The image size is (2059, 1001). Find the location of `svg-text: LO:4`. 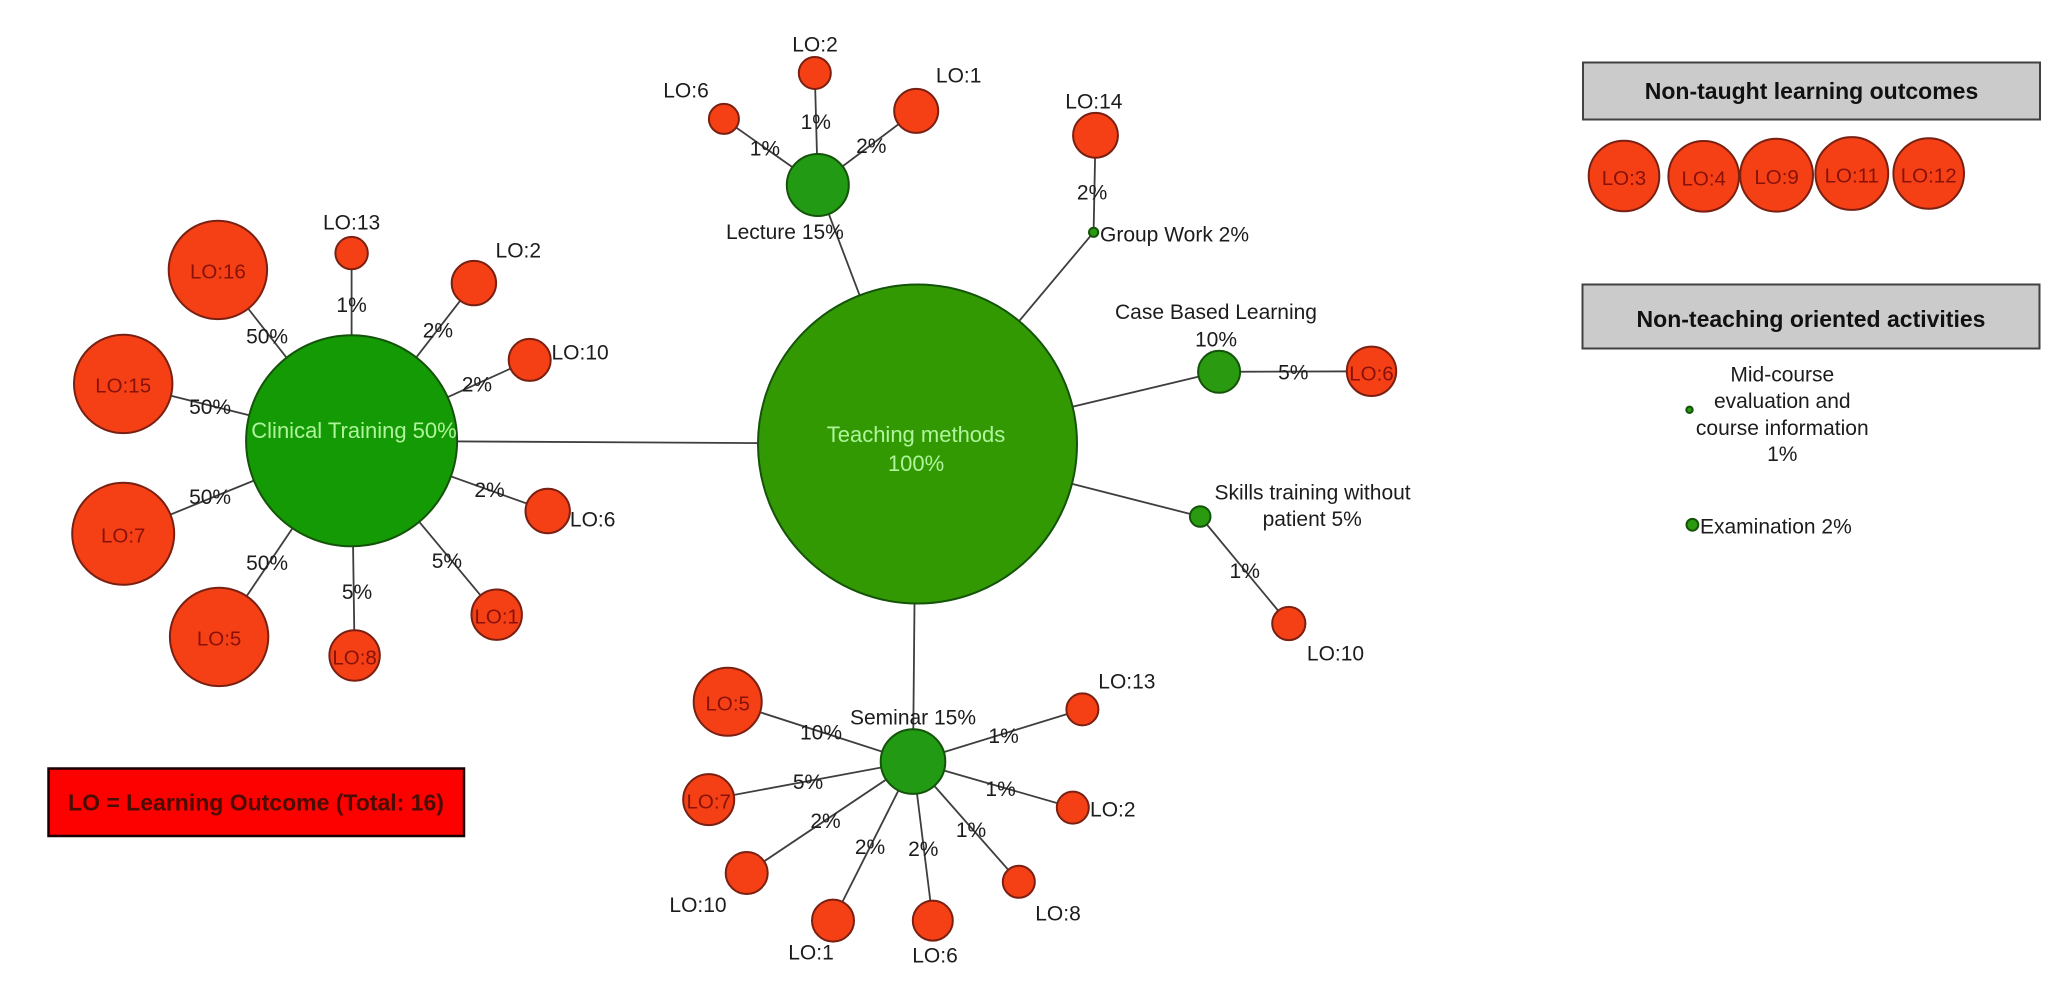

svg-text: LO:4 is located at coordinates (1703, 178).